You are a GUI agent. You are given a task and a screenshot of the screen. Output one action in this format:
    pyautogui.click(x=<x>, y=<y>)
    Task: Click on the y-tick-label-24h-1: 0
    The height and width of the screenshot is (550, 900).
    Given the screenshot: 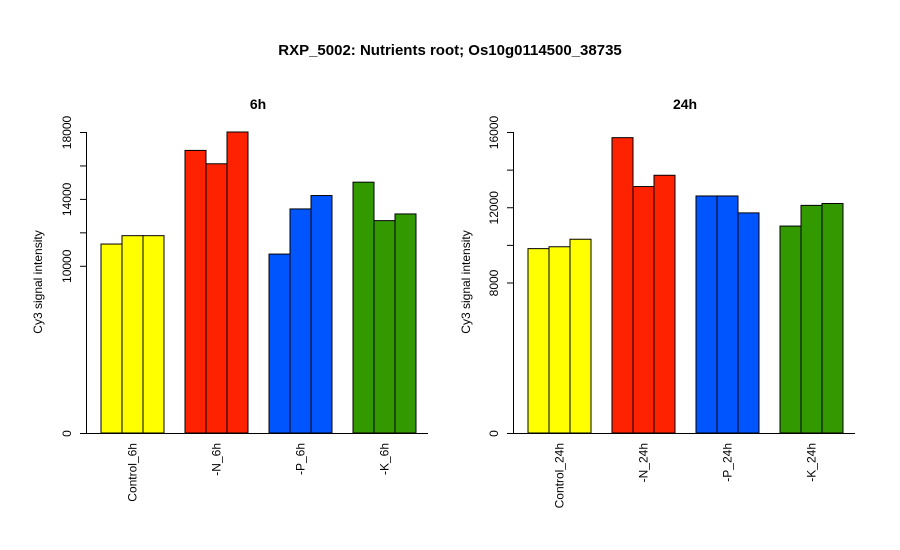 What is the action you would take?
    pyautogui.click(x=494, y=433)
    